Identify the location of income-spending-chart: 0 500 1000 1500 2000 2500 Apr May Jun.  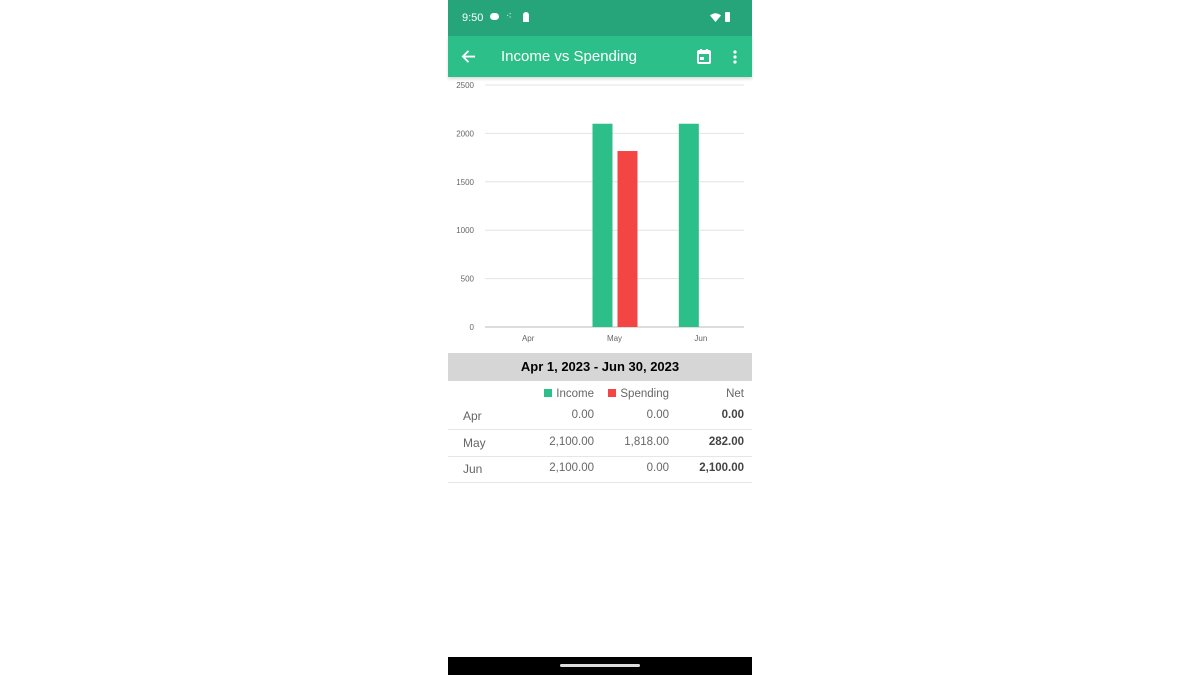
(600, 212).